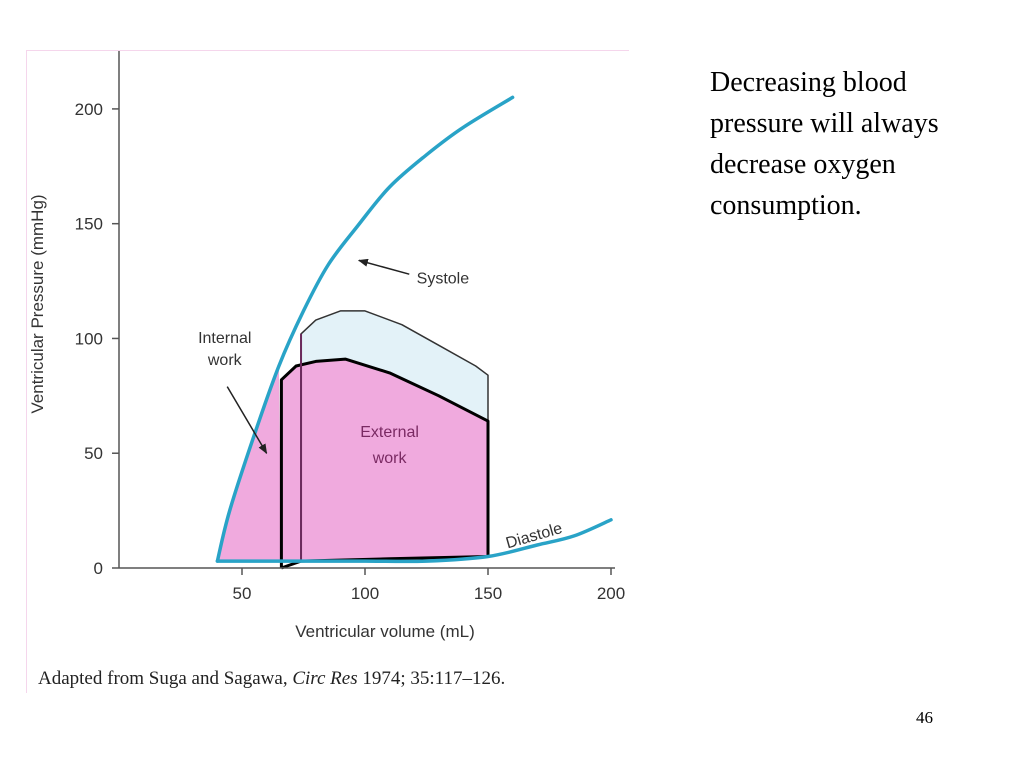 This screenshot has height=768, width=1024. What do you see at coordinates (611, 593) in the screenshot?
I see `x-tick-label: 200` at bounding box center [611, 593].